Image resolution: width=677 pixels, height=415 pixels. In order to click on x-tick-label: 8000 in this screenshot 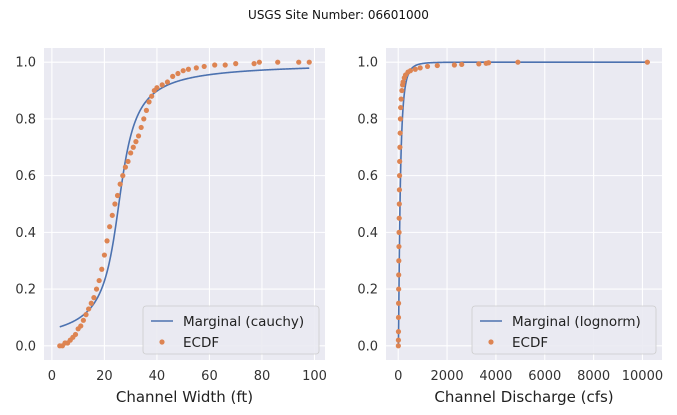, I will do `click(593, 376)`.